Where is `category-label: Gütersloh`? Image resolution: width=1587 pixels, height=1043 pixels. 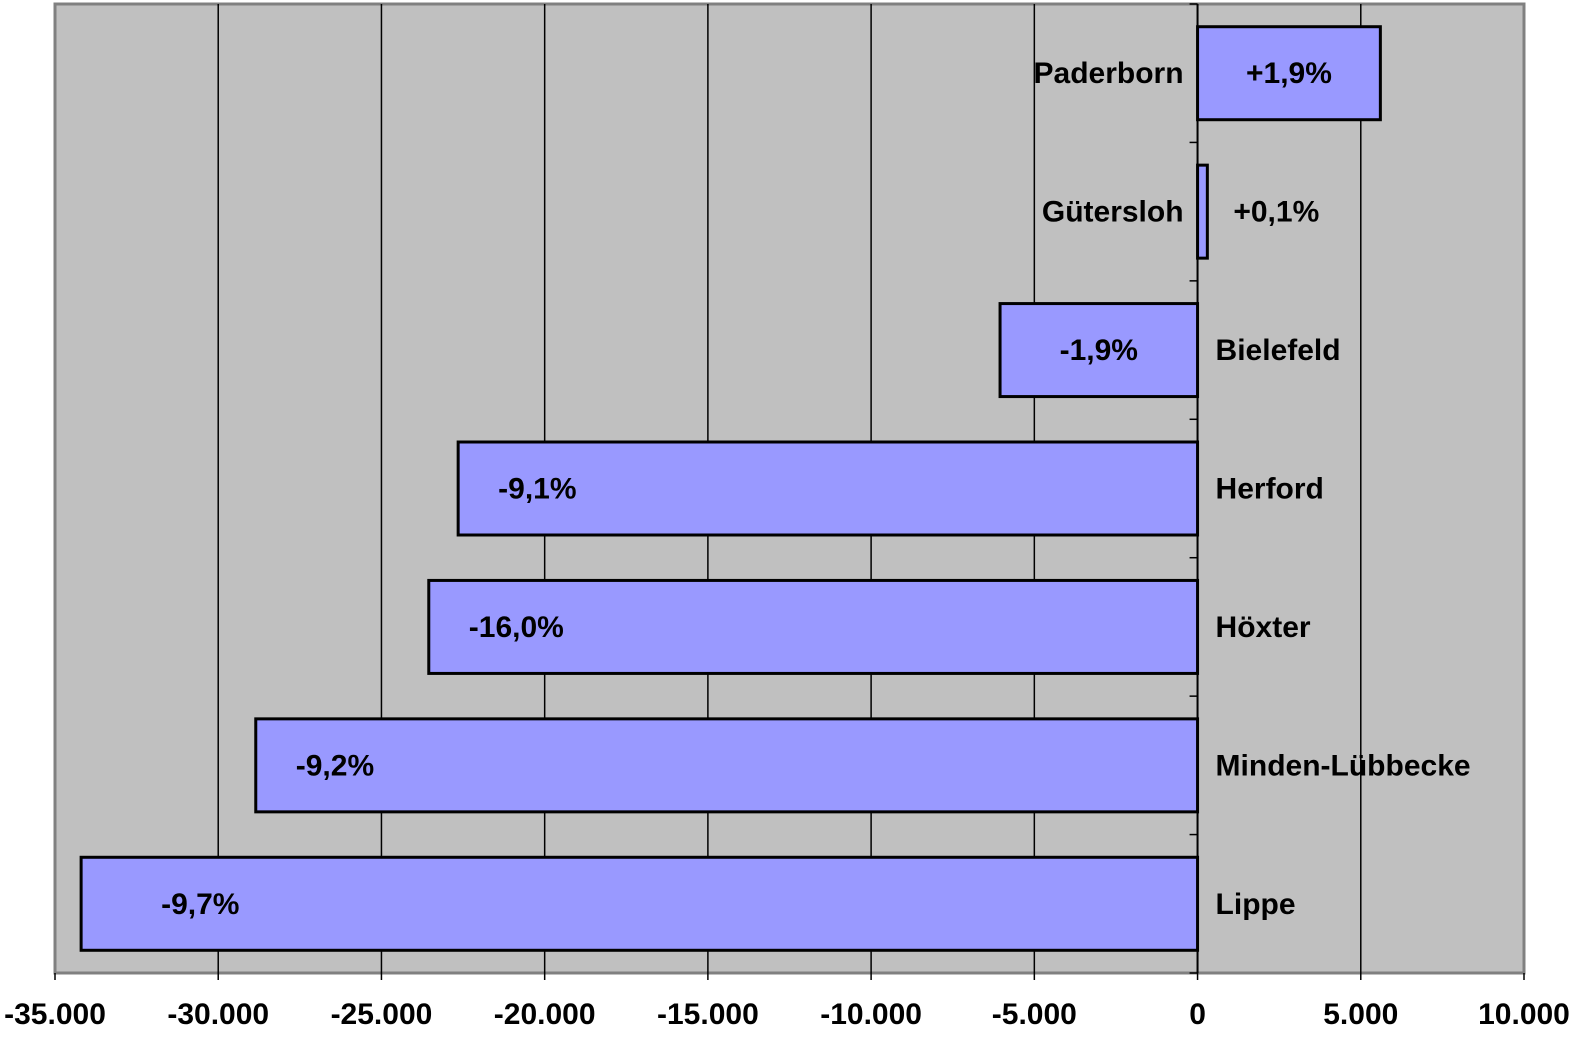
category-label: Gütersloh is located at coordinates (1113, 212).